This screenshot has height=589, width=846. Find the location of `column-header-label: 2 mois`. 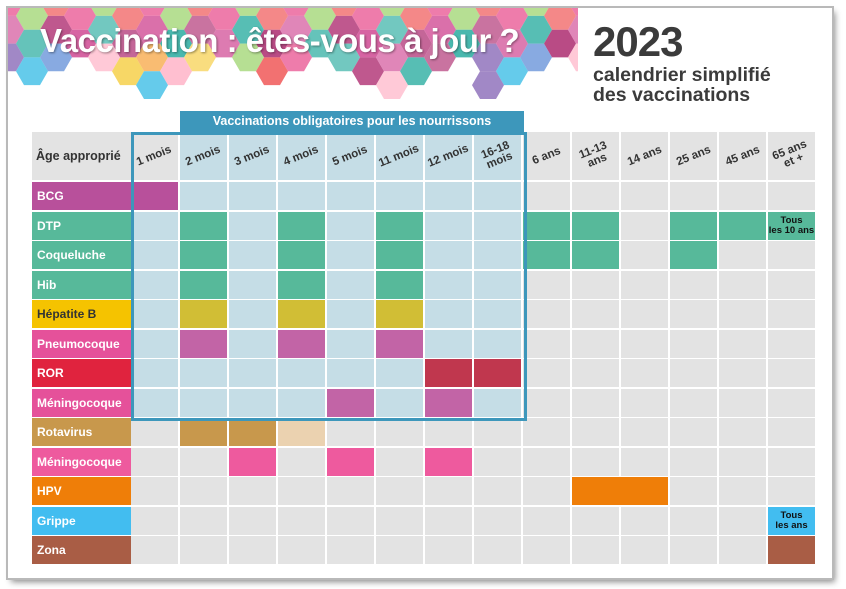

column-header-label: 2 mois is located at coordinates (203, 155).